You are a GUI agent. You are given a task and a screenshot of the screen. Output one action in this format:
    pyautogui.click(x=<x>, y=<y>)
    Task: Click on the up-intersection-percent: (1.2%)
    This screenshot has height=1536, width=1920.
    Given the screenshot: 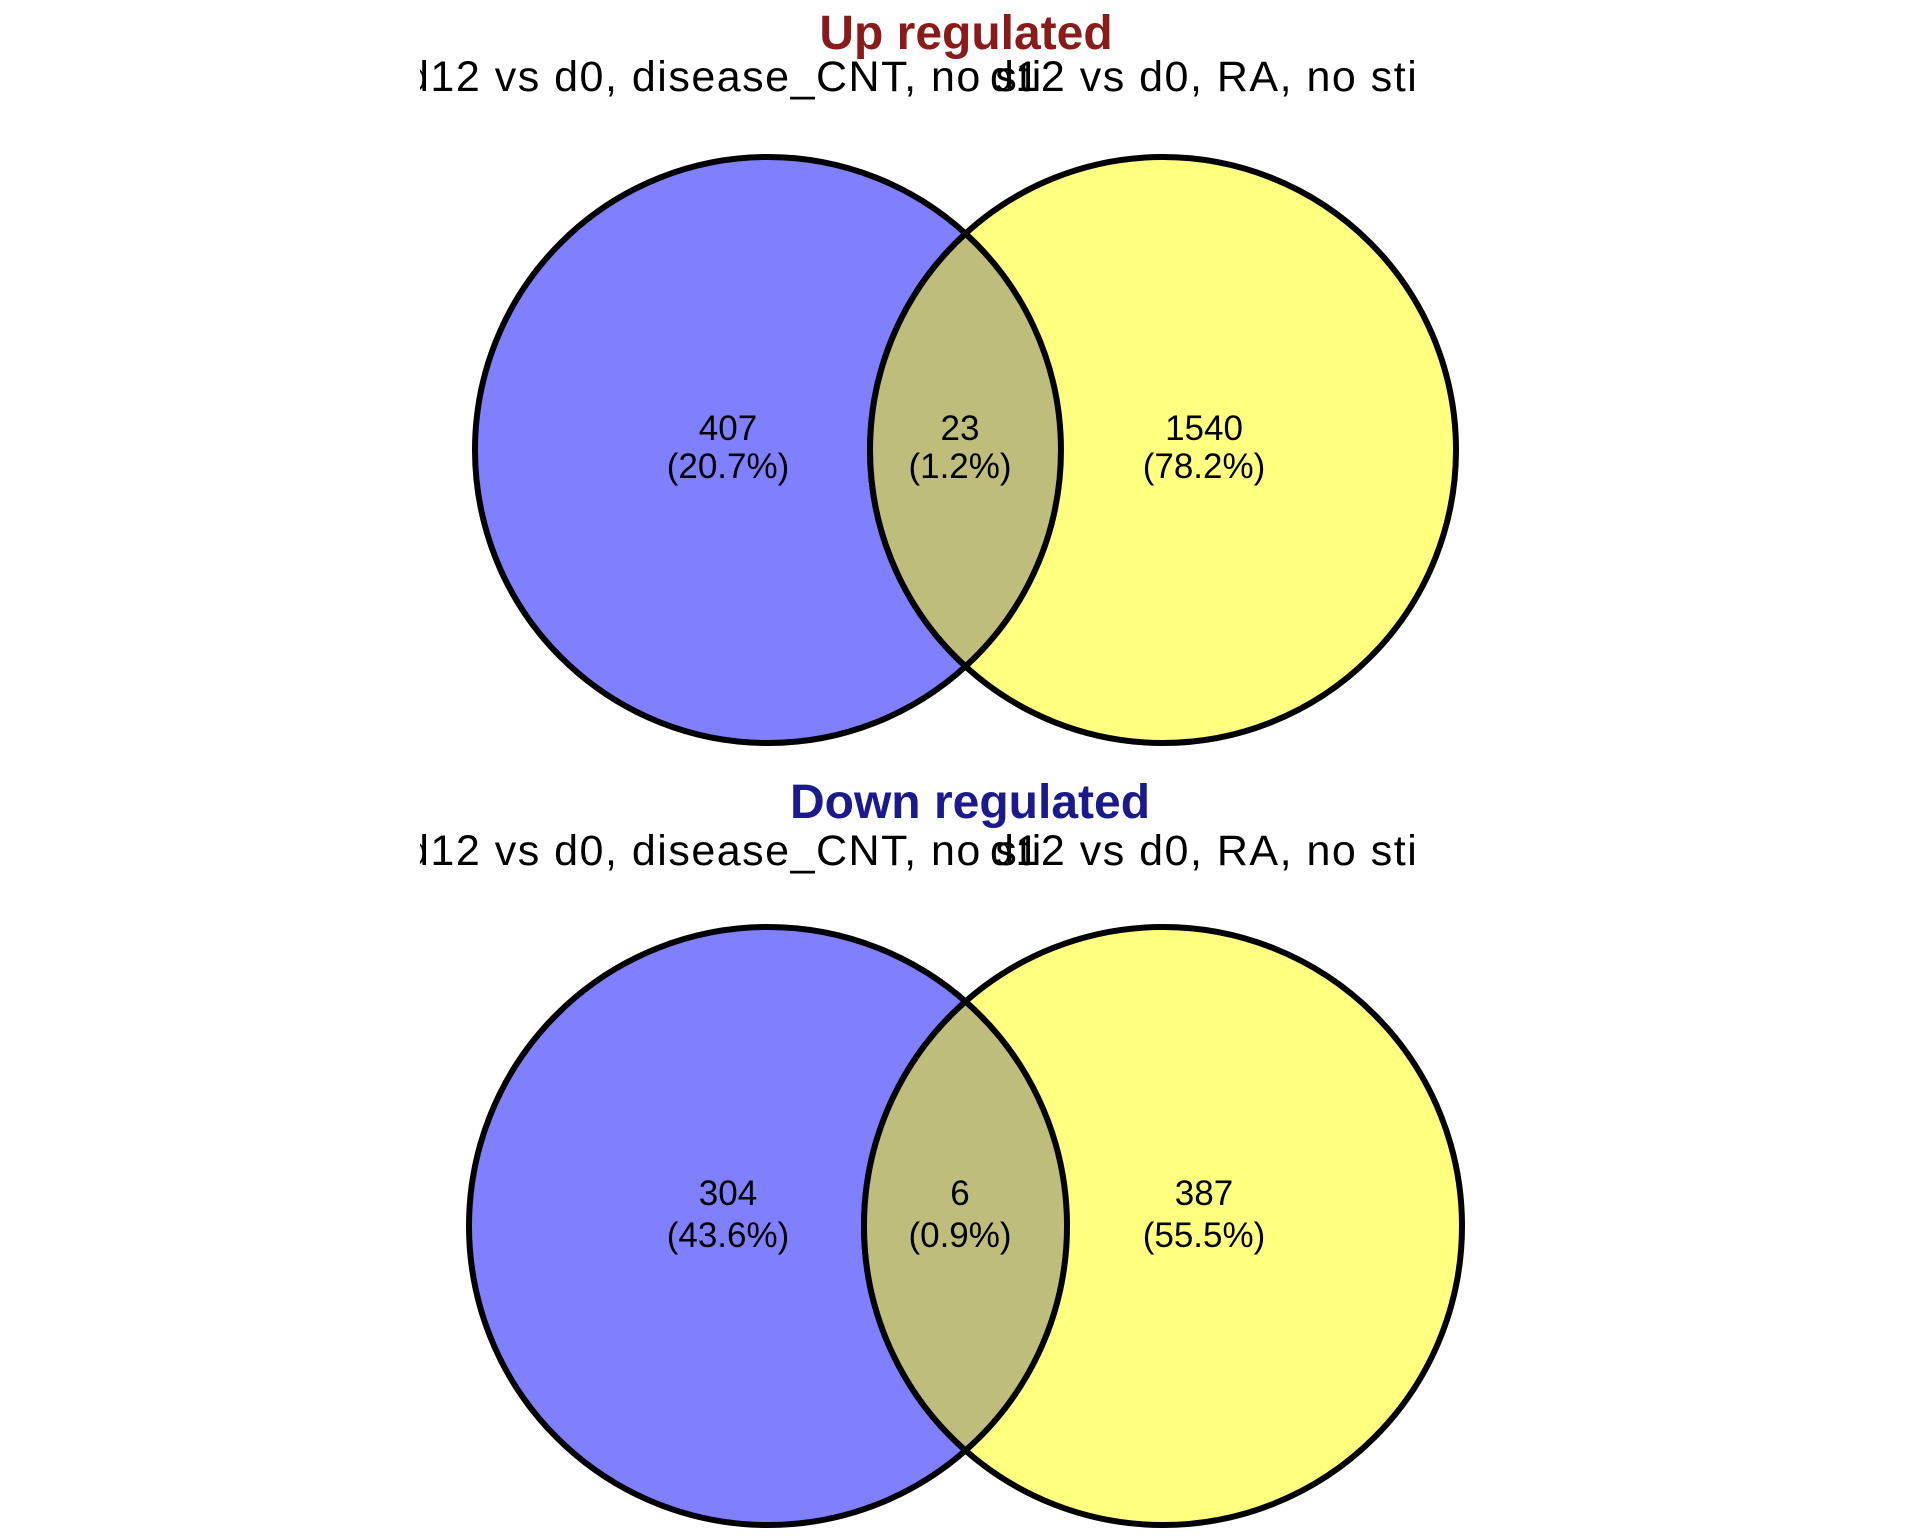 What is the action you would take?
    pyautogui.click(x=959, y=466)
    